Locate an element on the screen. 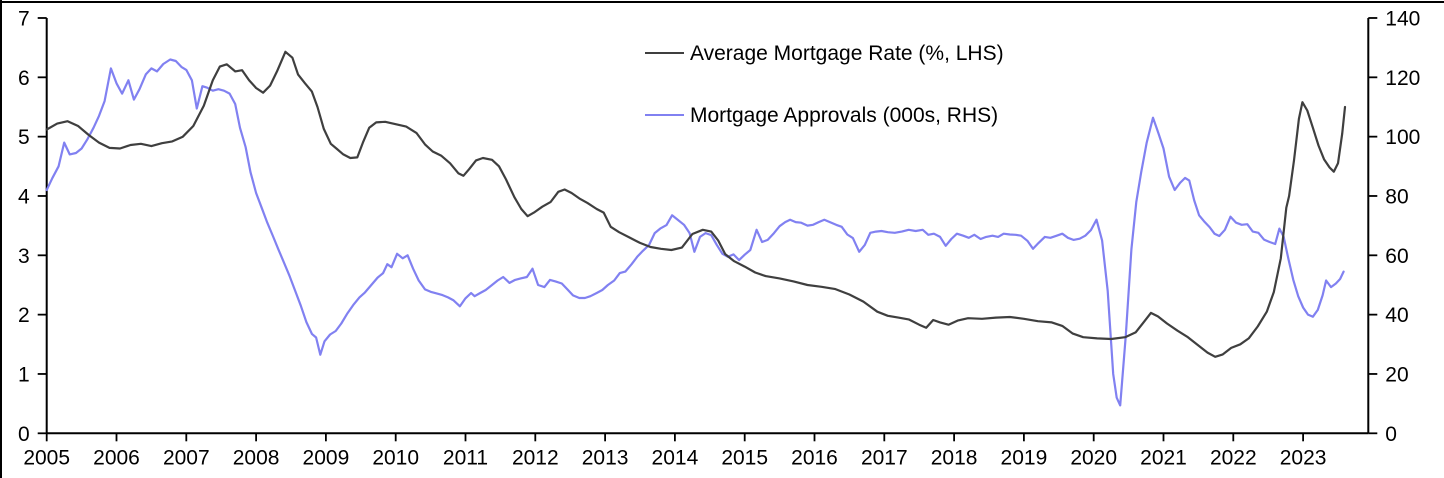  x-tick-label: 2006 is located at coordinates (116, 457).